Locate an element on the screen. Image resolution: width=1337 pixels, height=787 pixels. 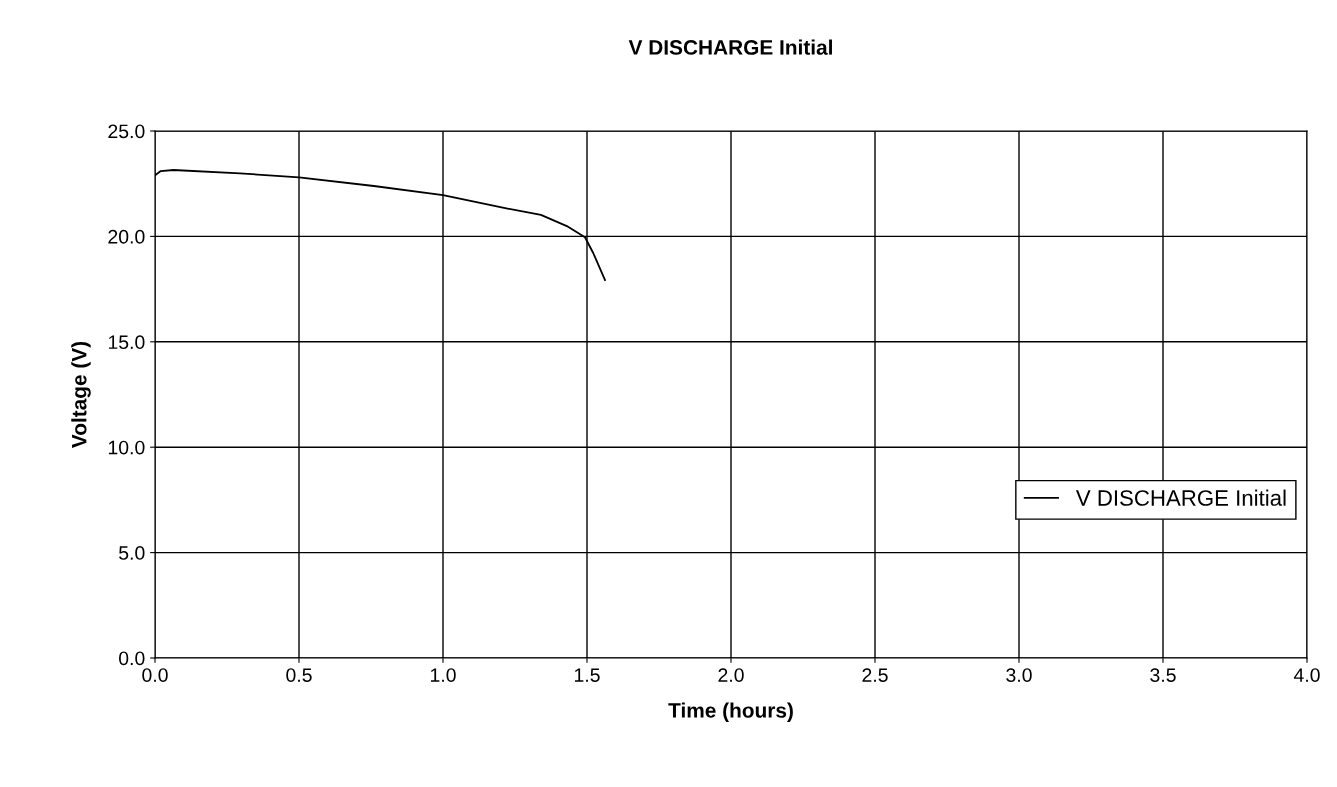
x-tick-label: 0.5 is located at coordinates (299, 675).